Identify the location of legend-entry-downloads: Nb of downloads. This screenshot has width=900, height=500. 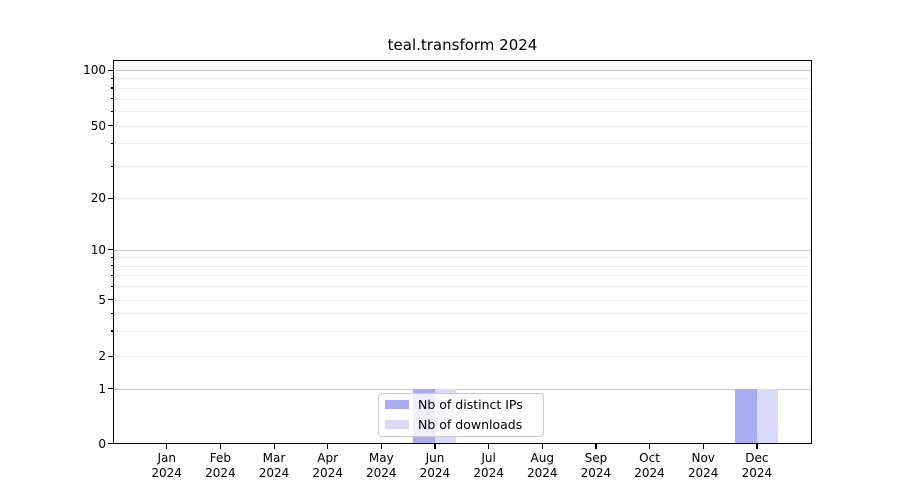
(461, 424).